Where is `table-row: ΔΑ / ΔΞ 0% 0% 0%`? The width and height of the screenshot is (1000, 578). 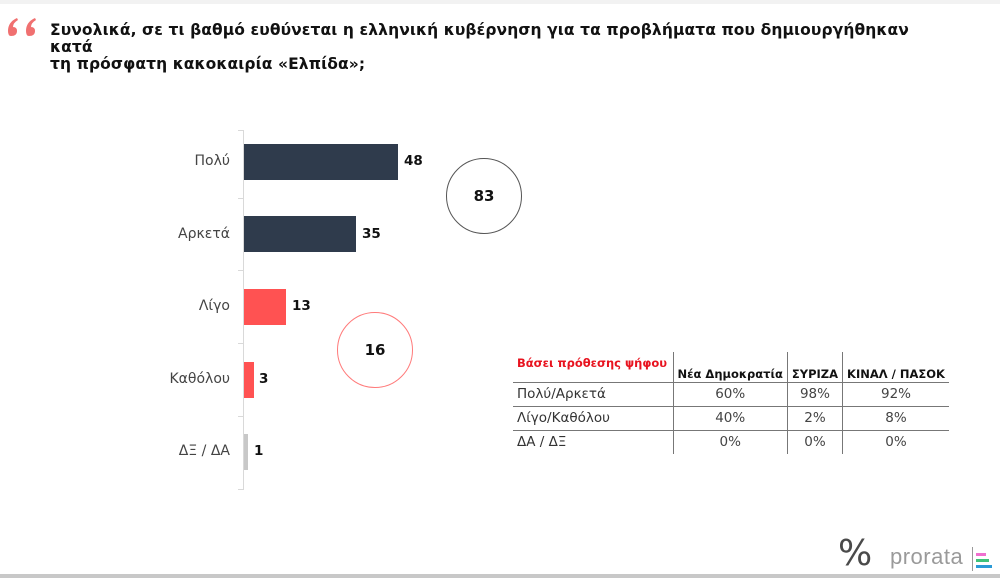
table-row: ΔΑ / ΔΞ 0% 0% 0% is located at coordinates (731, 442).